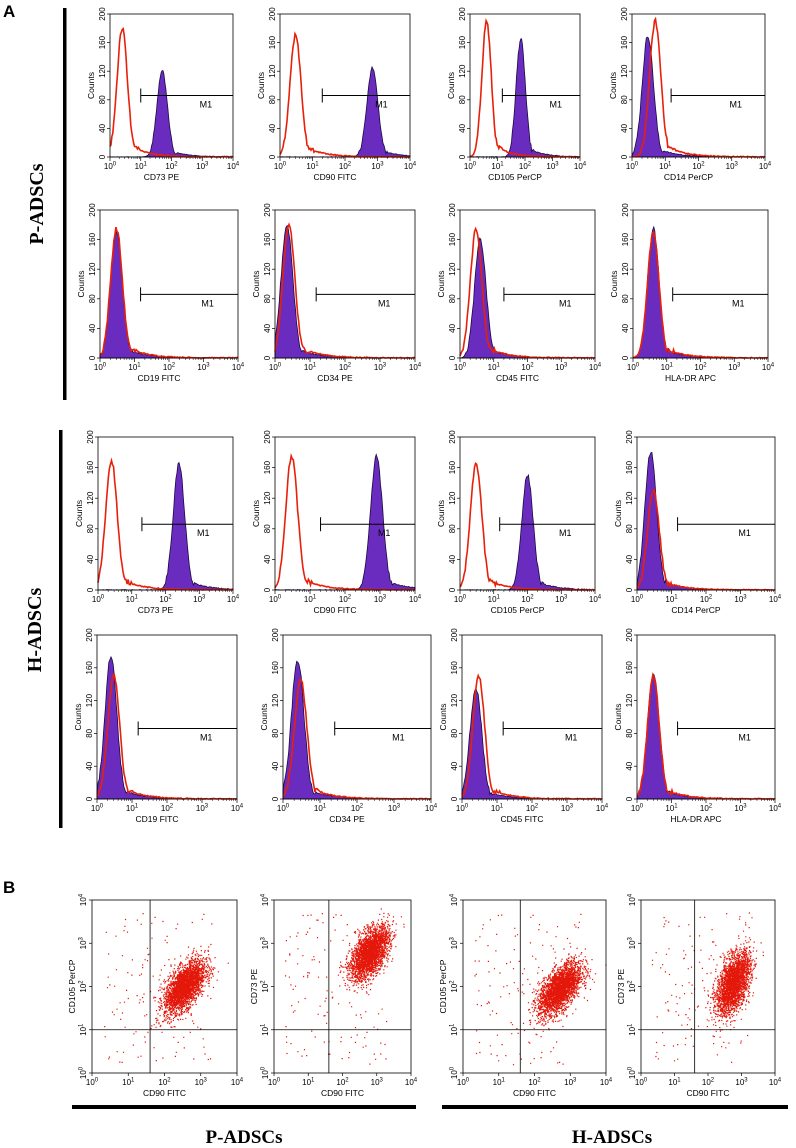 The width and height of the screenshot is (796, 1148). What do you see at coordinates (707, 987) in the screenshot?
I see `scatter-dots` at bounding box center [707, 987].